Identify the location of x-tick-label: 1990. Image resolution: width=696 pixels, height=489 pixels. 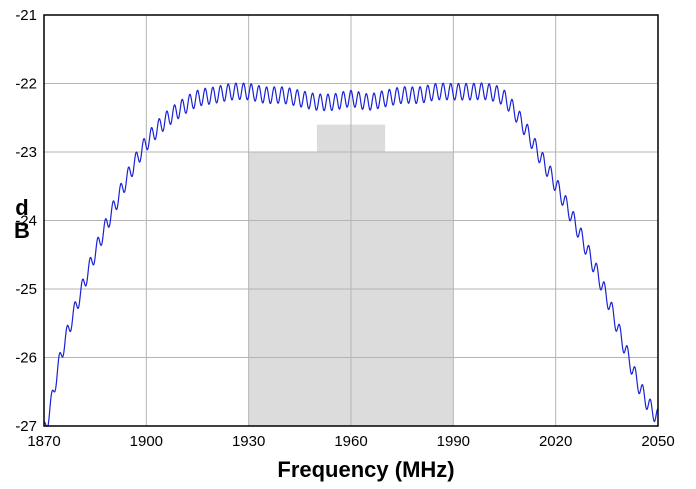
(453, 441).